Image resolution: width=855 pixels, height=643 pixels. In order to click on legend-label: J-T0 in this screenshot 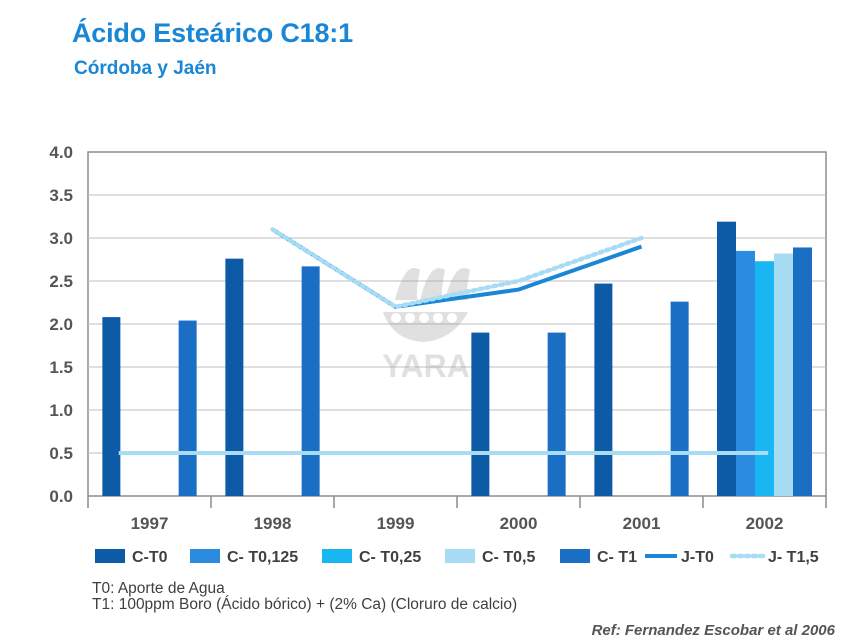, I will do `click(697, 557)`.